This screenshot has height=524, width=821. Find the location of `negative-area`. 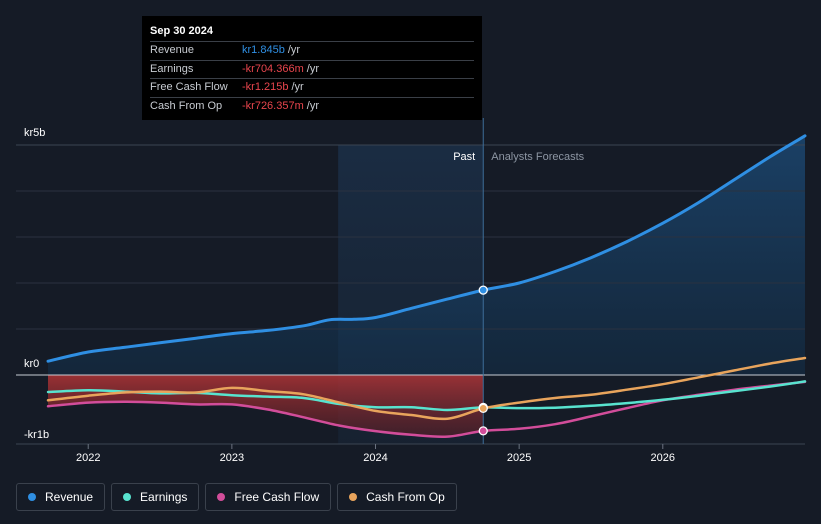

negative-area is located at coordinates (266, 406).